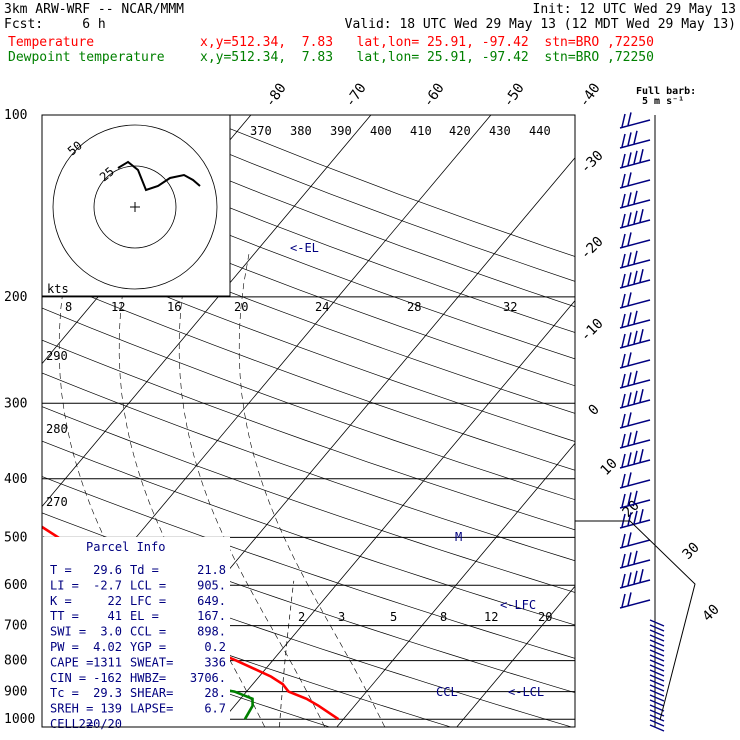 The height and width of the screenshot is (740, 740). What do you see at coordinates (592, 330) in the screenshot?
I see `temperature-axis-label: -10` at bounding box center [592, 330].